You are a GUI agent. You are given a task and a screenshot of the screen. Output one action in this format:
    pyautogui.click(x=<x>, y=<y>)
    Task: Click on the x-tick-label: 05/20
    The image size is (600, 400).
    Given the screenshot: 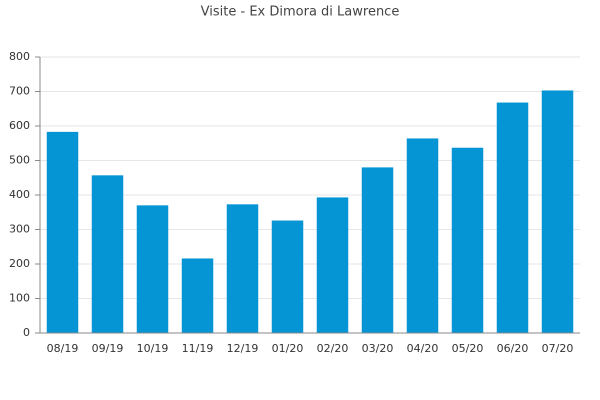 What is the action you would take?
    pyautogui.click(x=468, y=348)
    